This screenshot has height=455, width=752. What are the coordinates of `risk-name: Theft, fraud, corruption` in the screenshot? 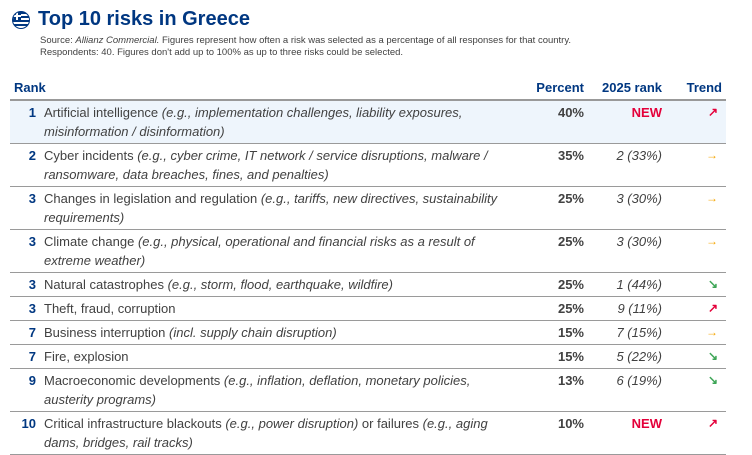 It's located at (110, 308).